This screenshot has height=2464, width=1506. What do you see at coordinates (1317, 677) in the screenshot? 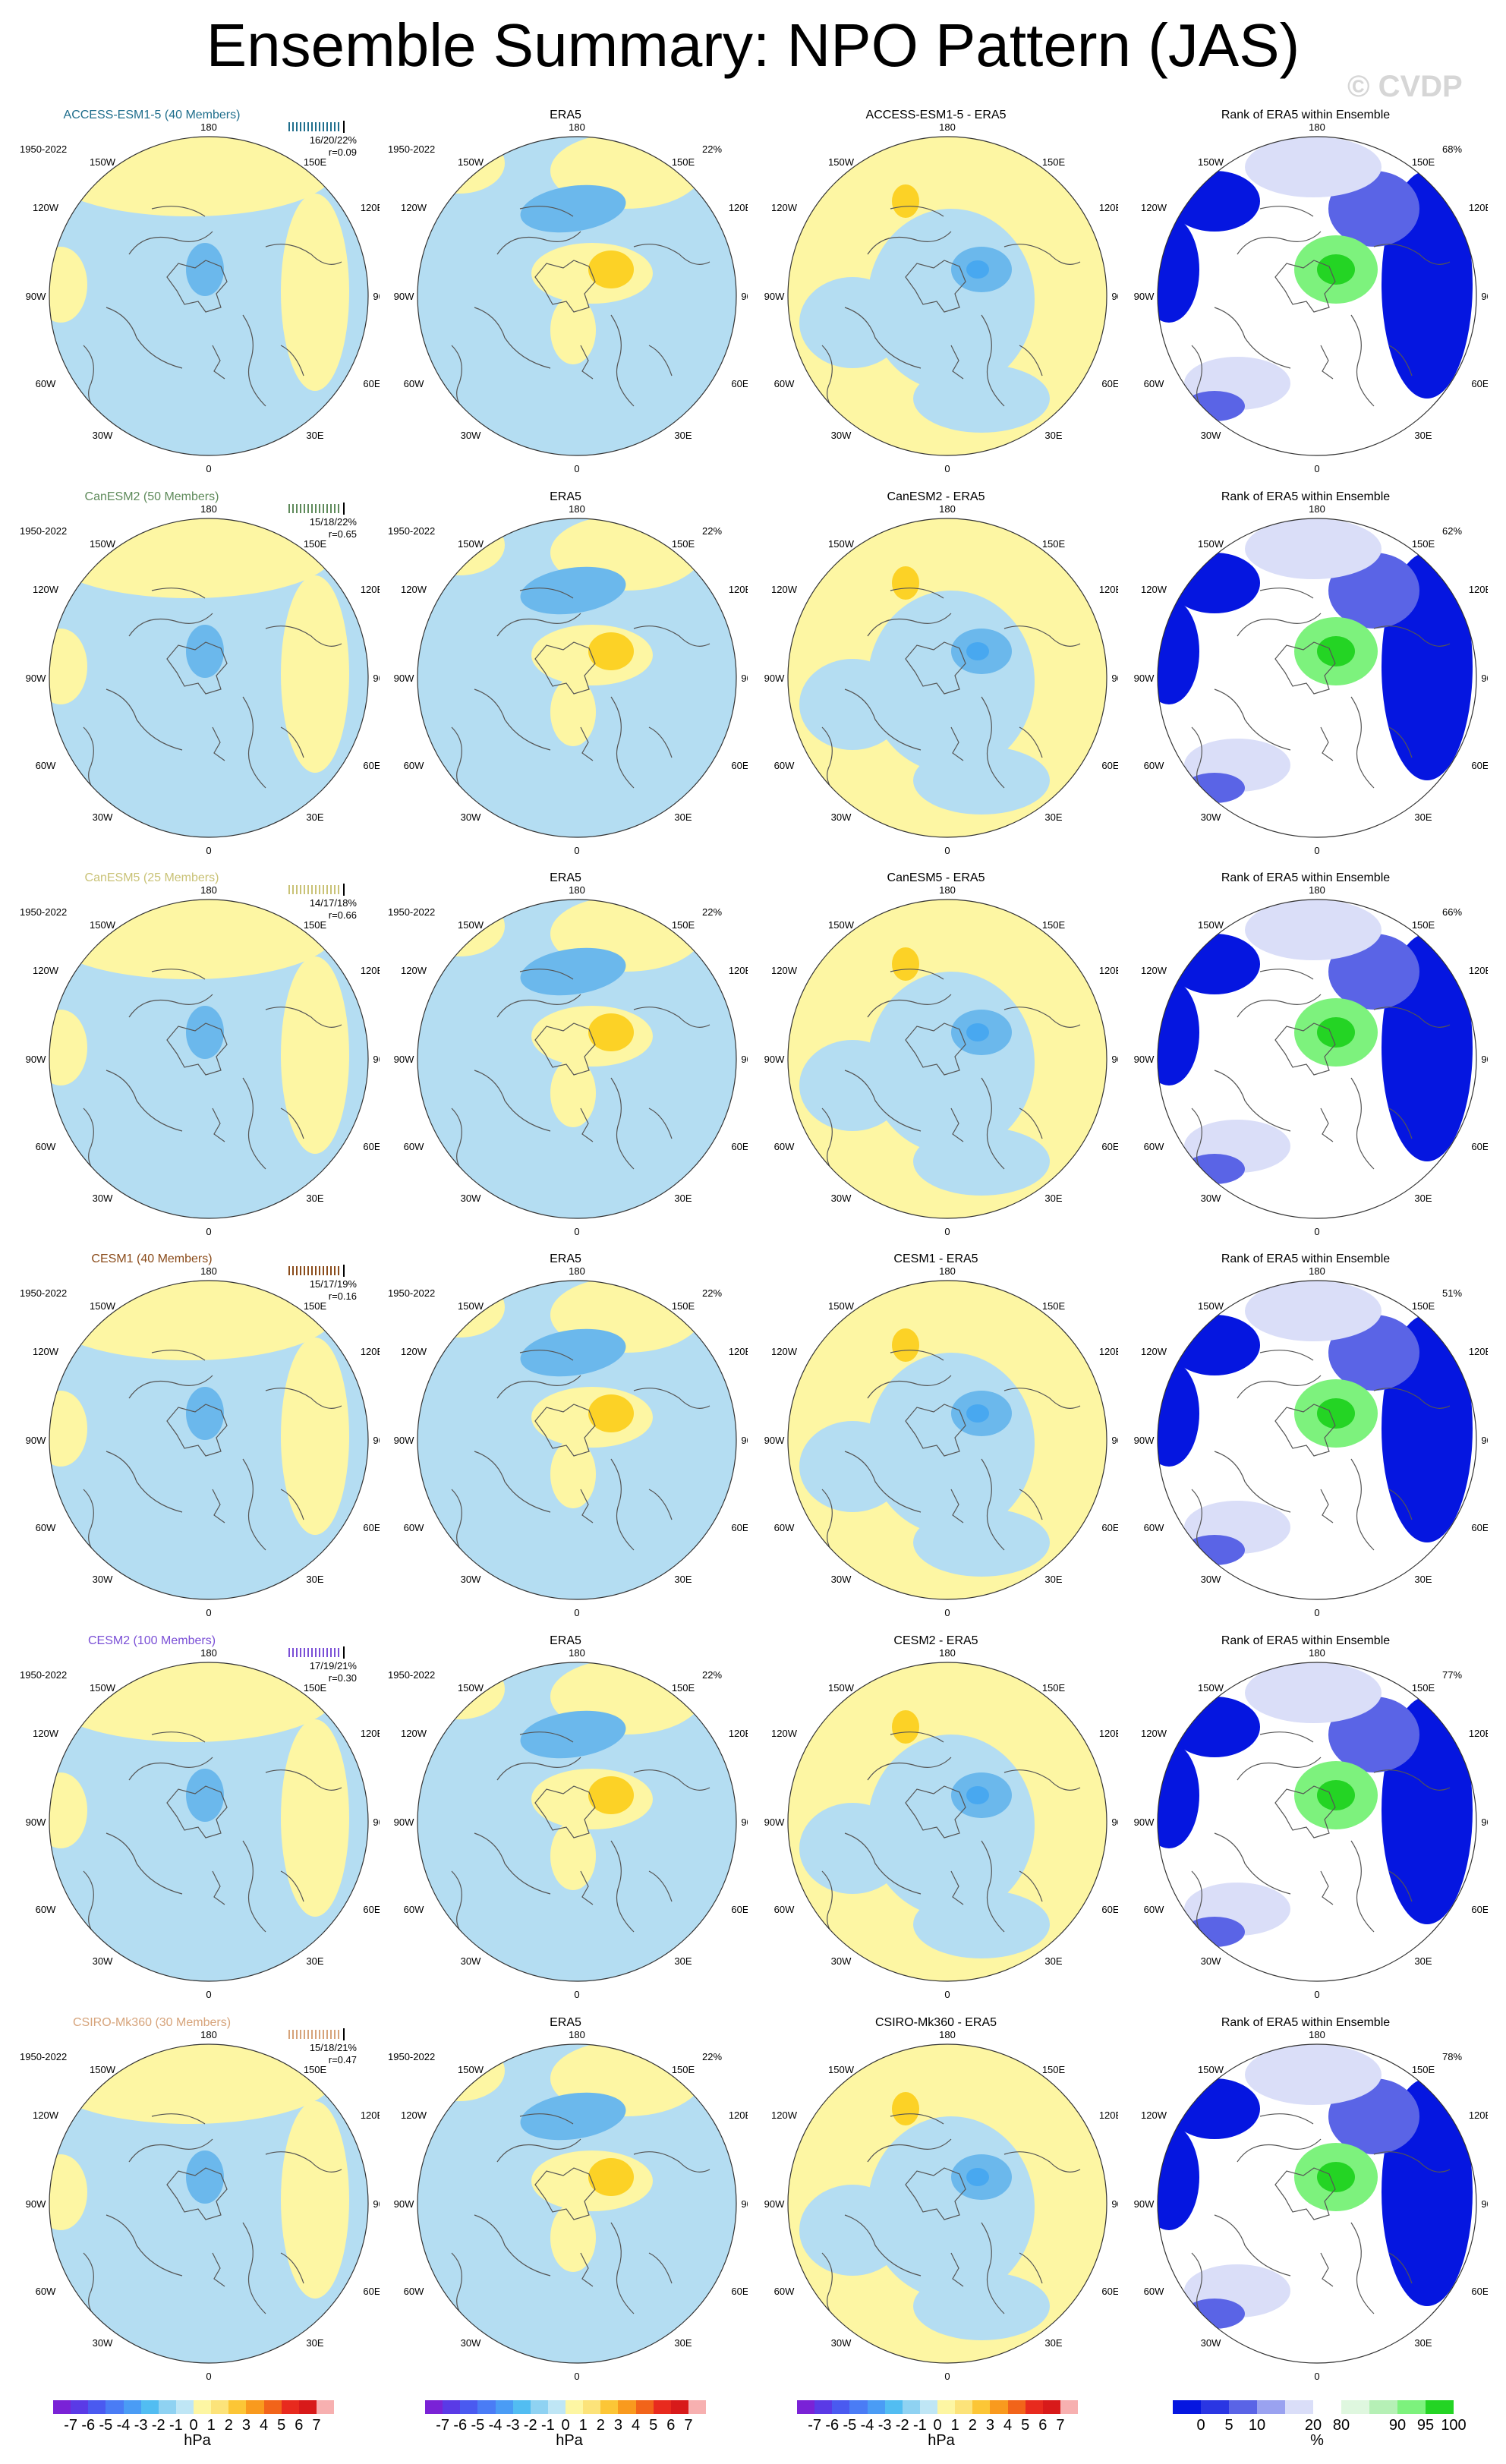
I see `rank-field` at bounding box center [1317, 677].